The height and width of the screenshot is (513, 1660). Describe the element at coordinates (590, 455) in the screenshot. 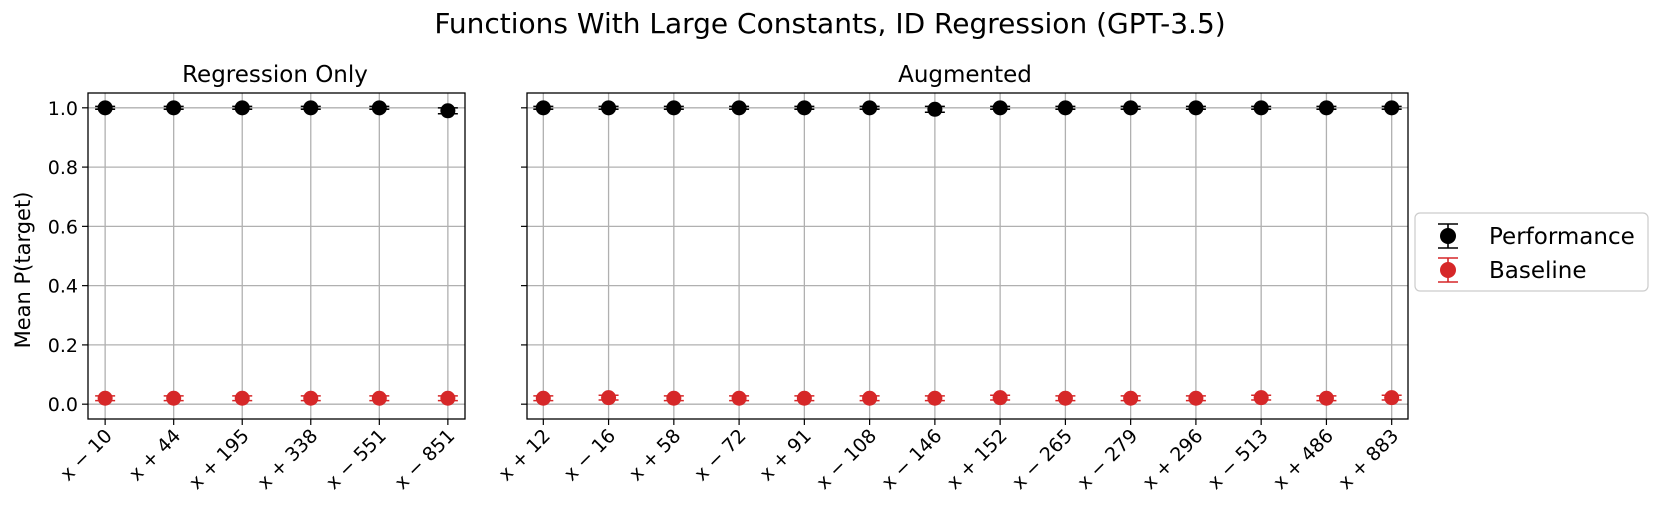

I see `x-tick-label-x-16: x − 16` at that location.